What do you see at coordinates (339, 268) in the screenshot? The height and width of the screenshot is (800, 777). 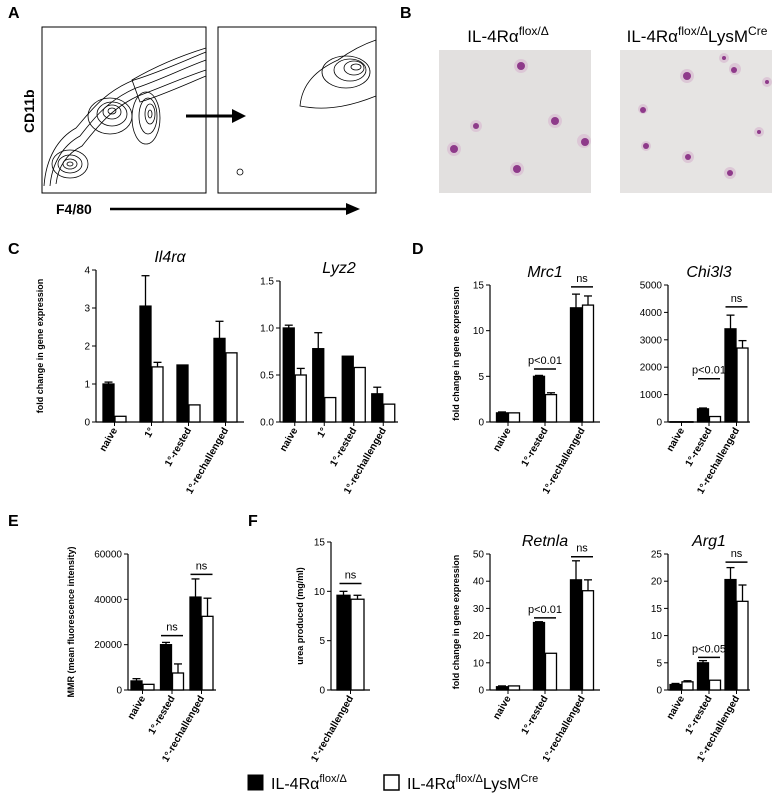 I see `chart-title: Lyz2` at bounding box center [339, 268].